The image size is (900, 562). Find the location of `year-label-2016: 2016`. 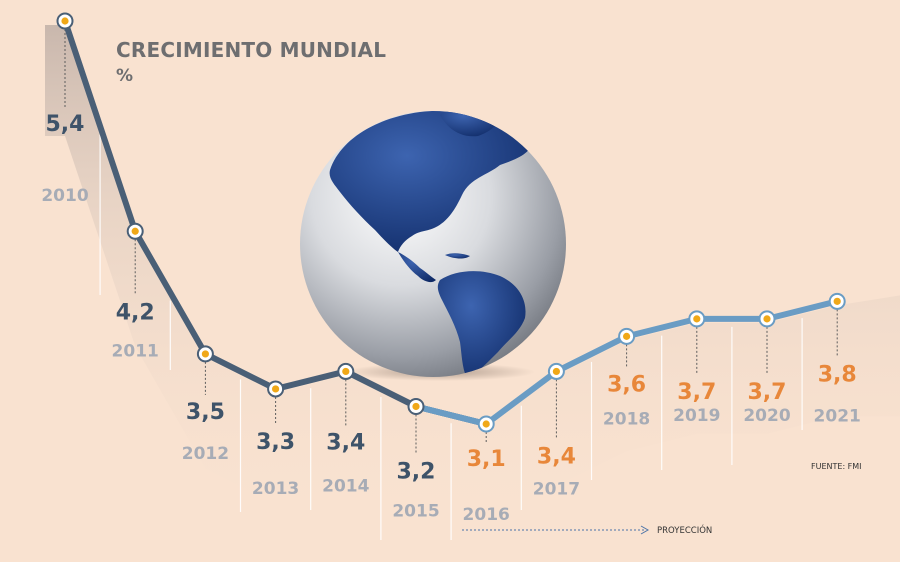

year-label-2016: 2016 is located at coordinates (486, 515).